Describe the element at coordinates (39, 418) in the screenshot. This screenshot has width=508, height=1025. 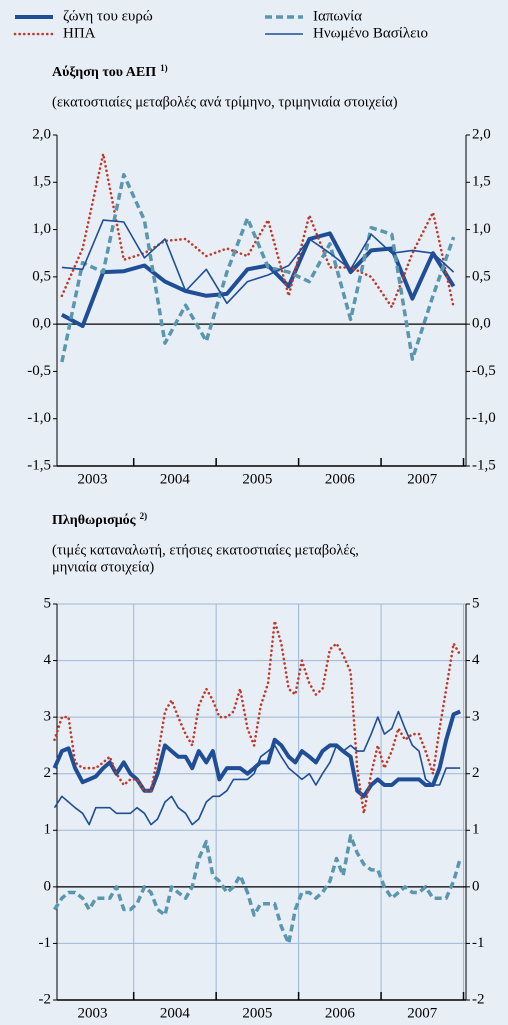
I see `y-tick-label: -1,0` at that location.